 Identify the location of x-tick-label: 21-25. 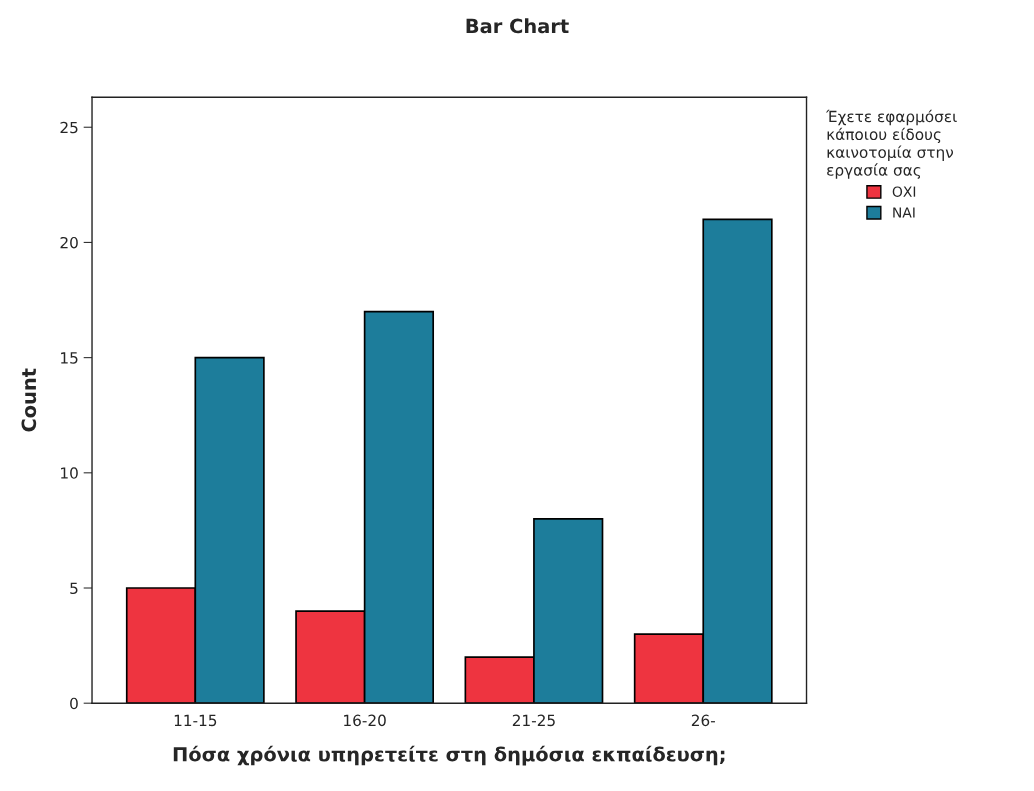
(533, 720).